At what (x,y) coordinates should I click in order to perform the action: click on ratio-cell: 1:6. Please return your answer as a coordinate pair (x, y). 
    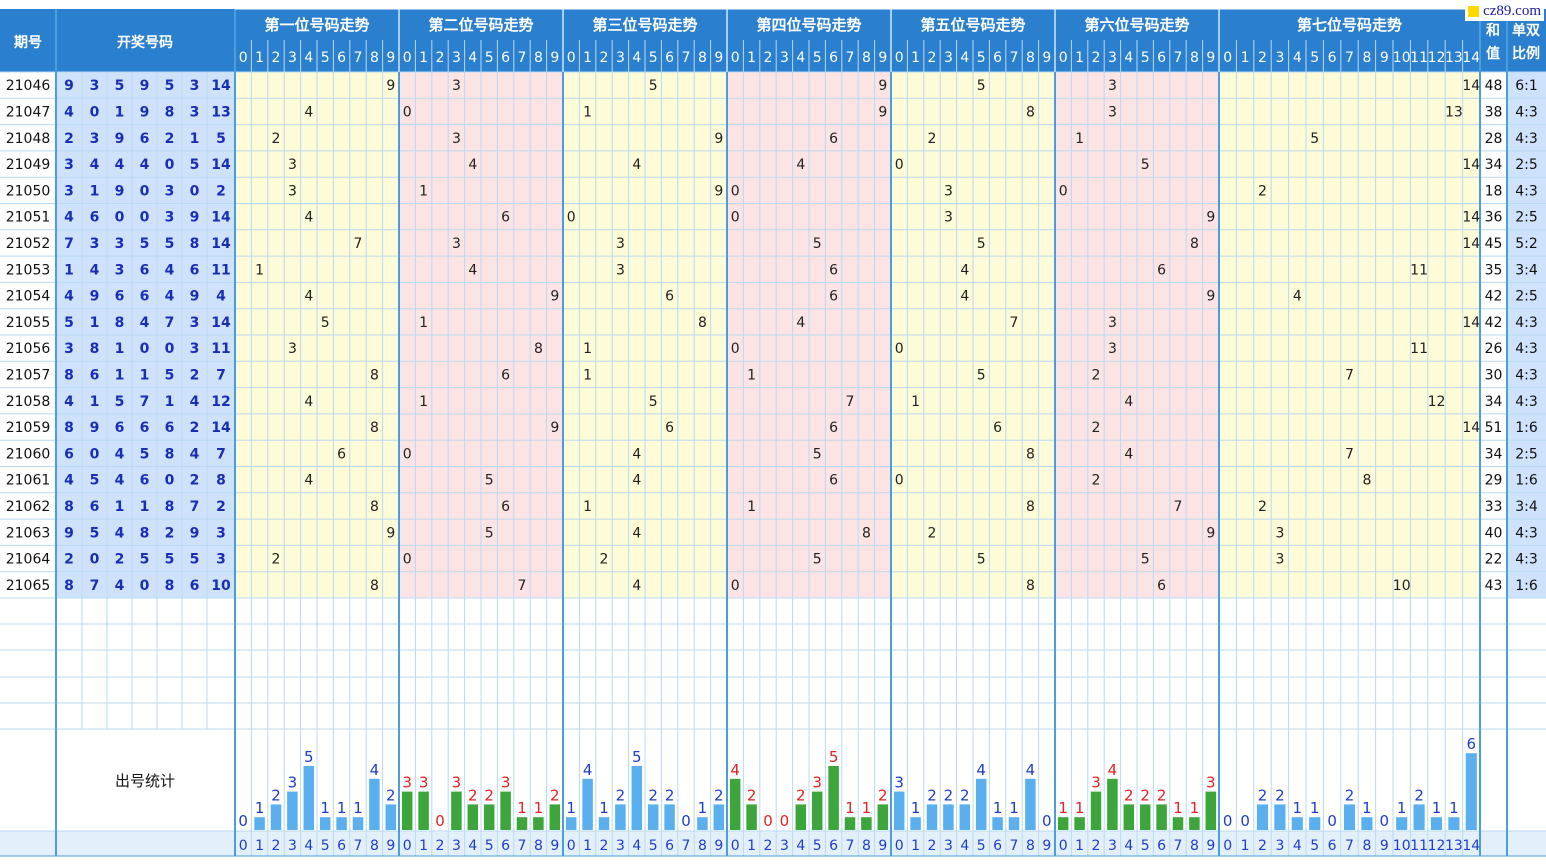
    Looking at the image, I should click on (1526, 428).